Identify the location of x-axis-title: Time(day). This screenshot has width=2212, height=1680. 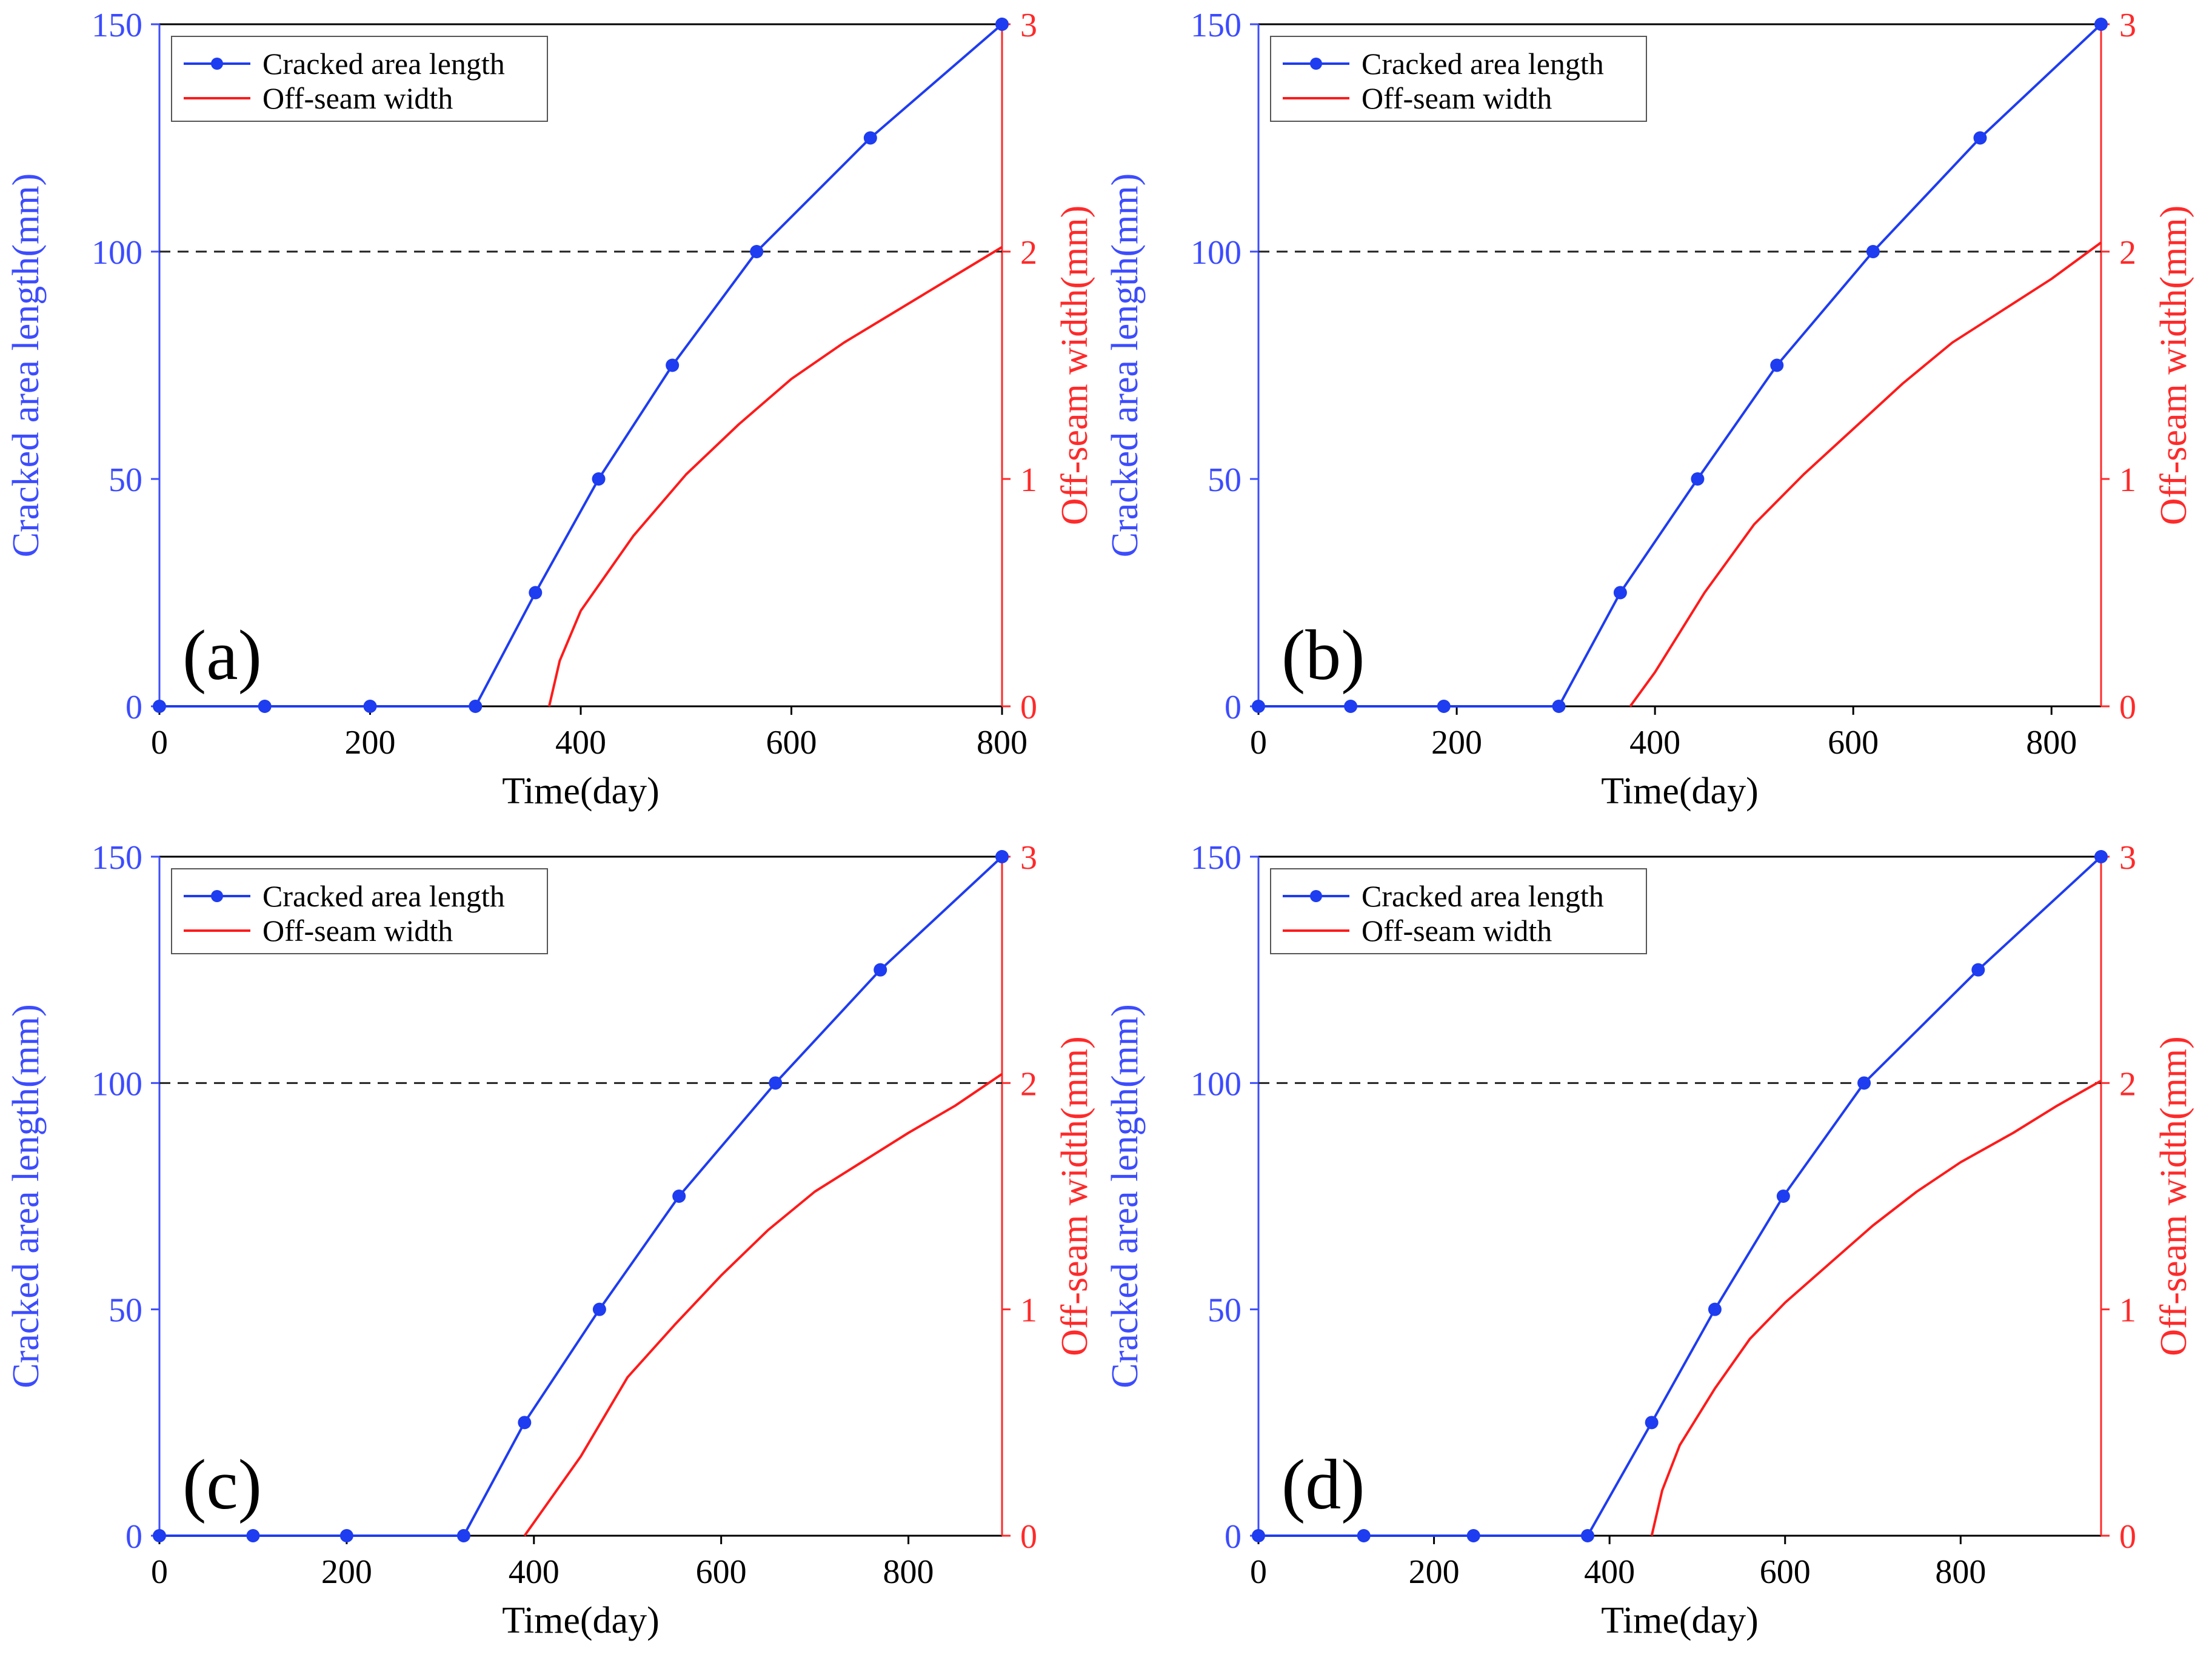
(581, 791).